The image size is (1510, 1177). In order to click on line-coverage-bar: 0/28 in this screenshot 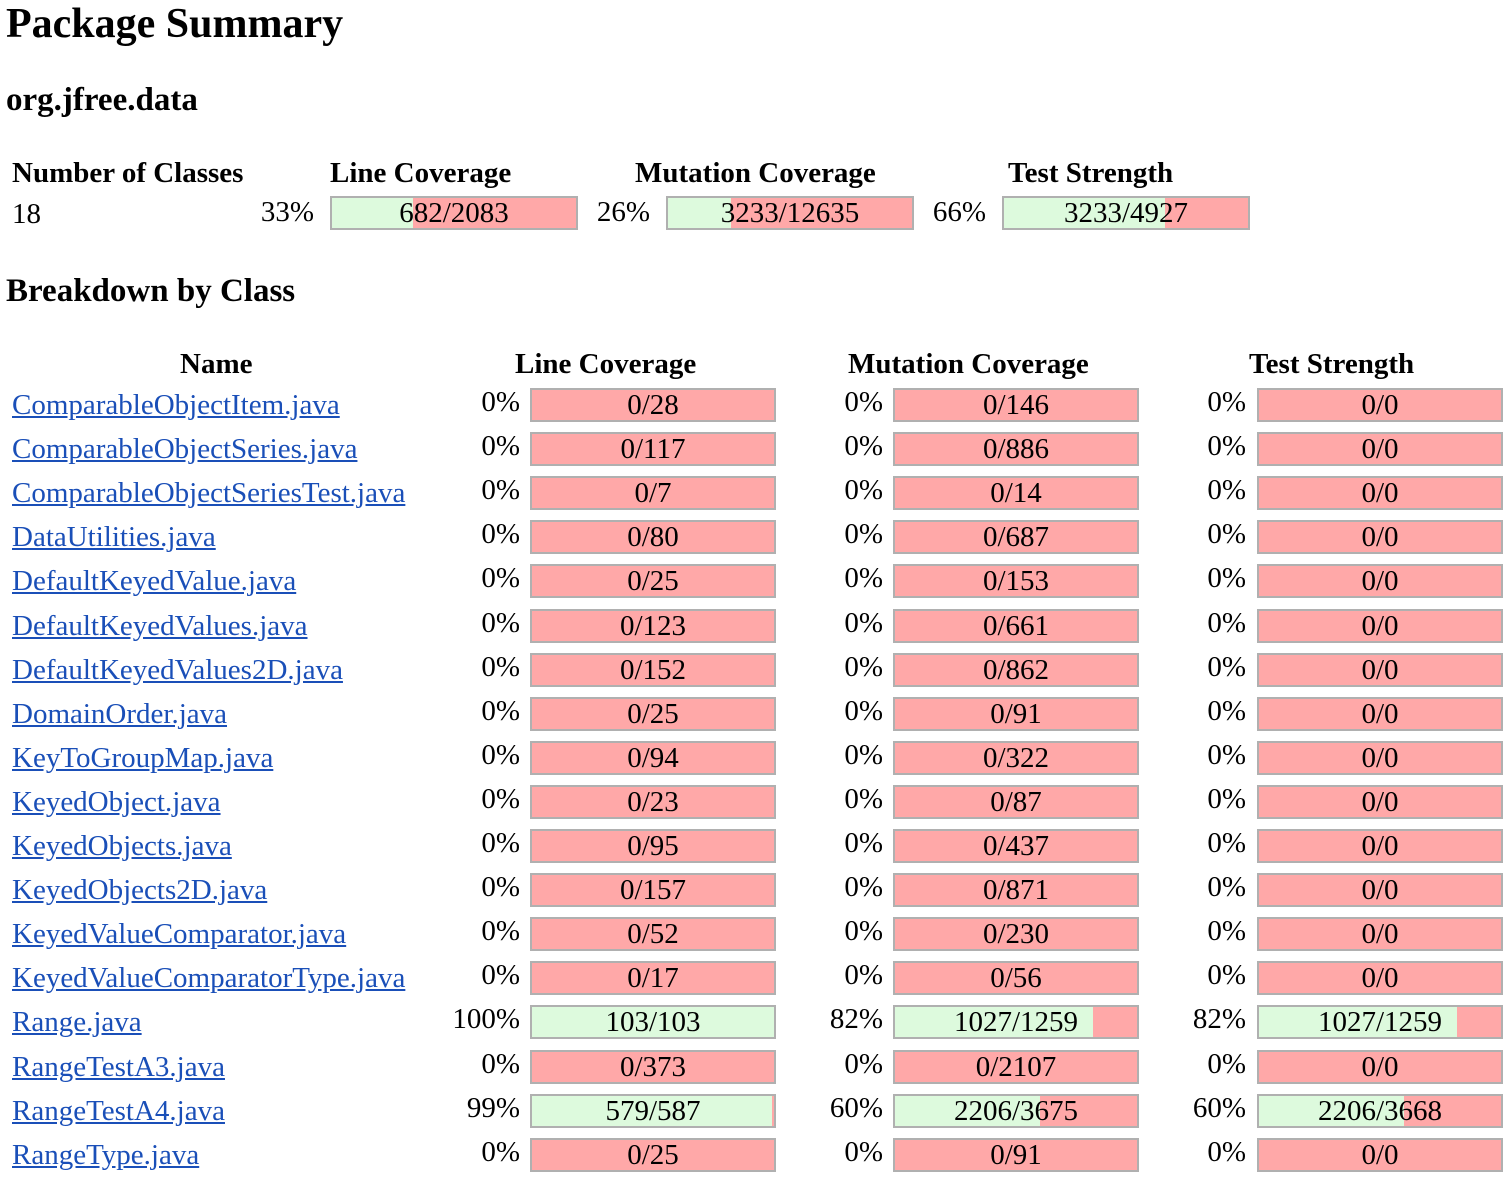, I will do `click(653, 405)`.